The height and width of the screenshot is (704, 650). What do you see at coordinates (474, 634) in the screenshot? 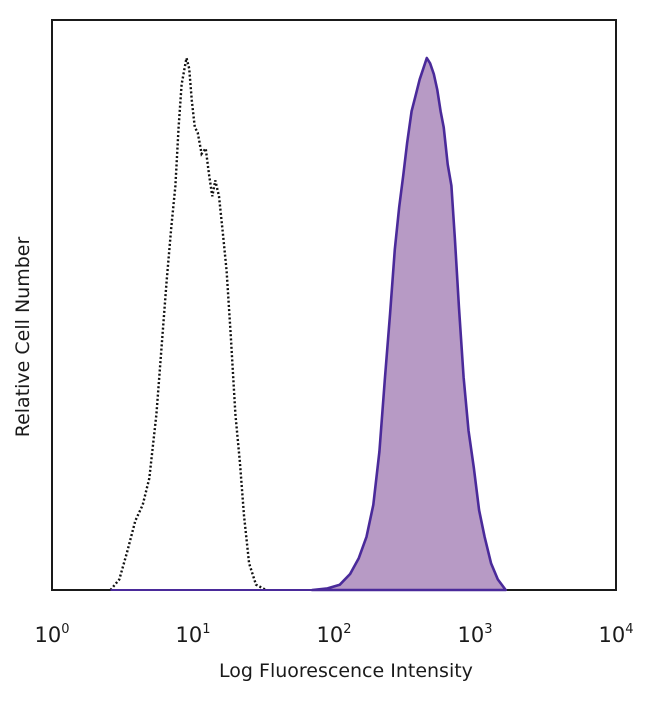
I see `x-tick-label: 103` at bounding box center [474, 634].